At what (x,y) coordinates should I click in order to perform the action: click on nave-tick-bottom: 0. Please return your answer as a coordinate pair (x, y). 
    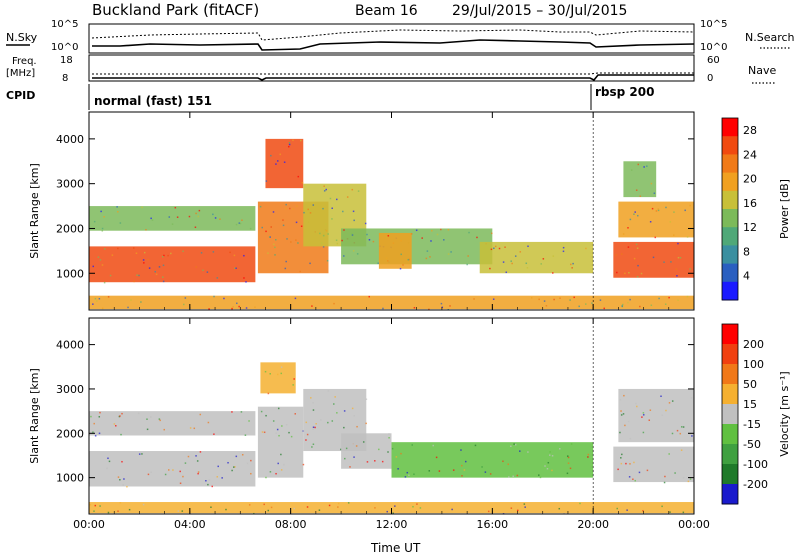
    Looking at the image, I should click on (710, 78).